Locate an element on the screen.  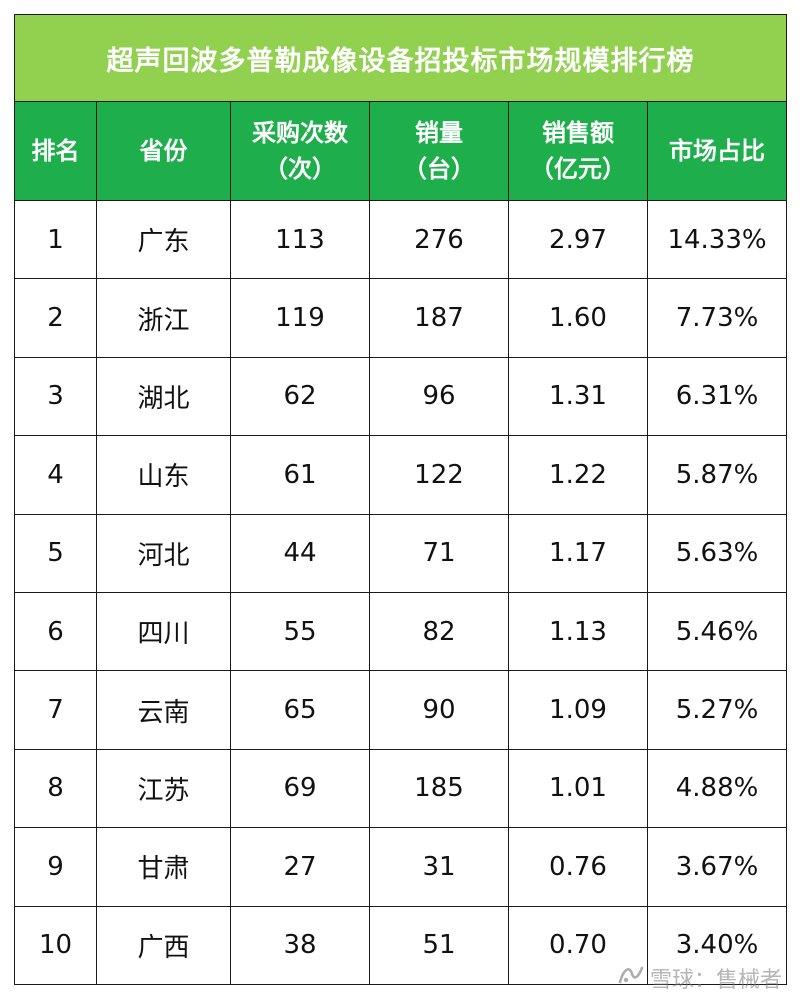
purchases-cell: 27 is located at coordinates (300, 867).